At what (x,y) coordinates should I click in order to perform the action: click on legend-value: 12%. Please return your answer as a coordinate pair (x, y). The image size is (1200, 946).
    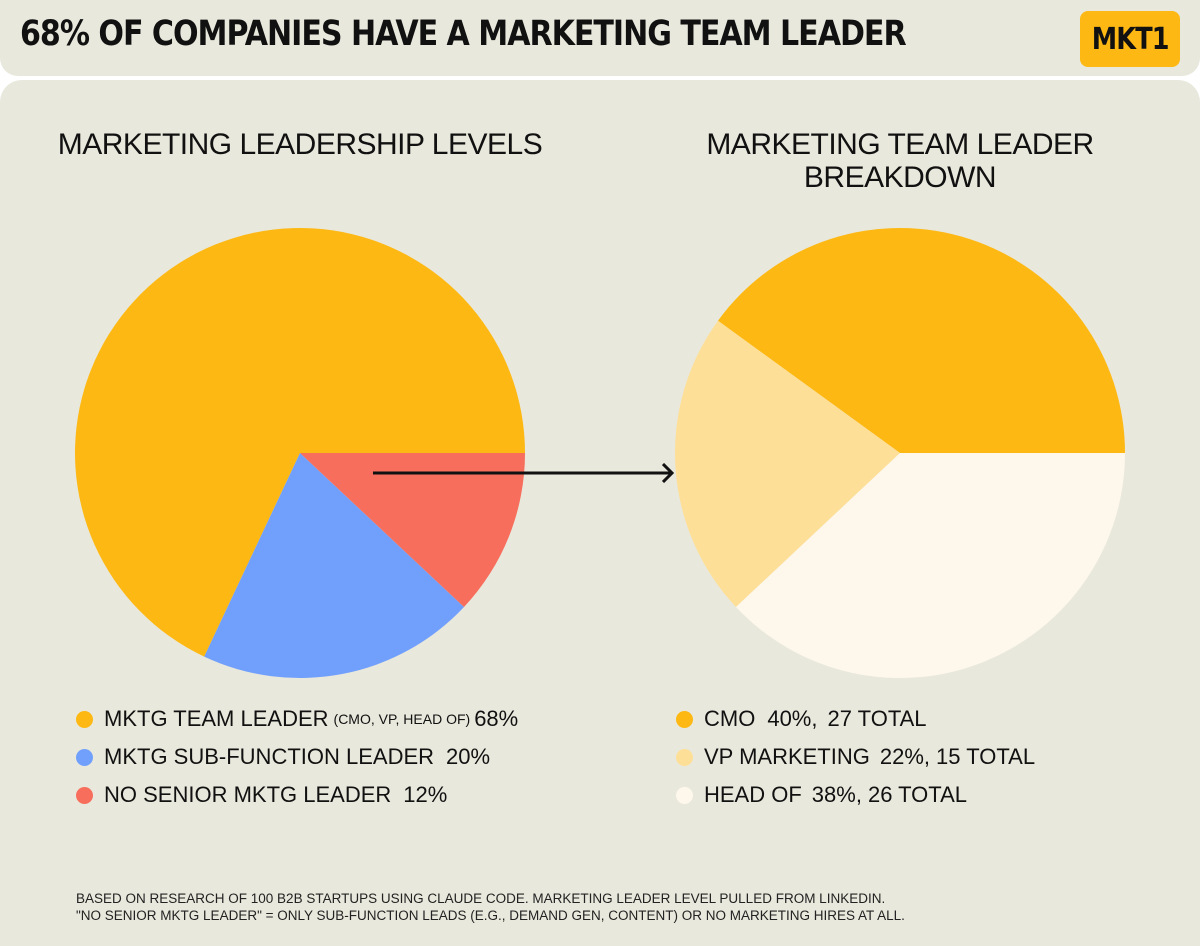
    Looking at the image, I should click on (425, 794).